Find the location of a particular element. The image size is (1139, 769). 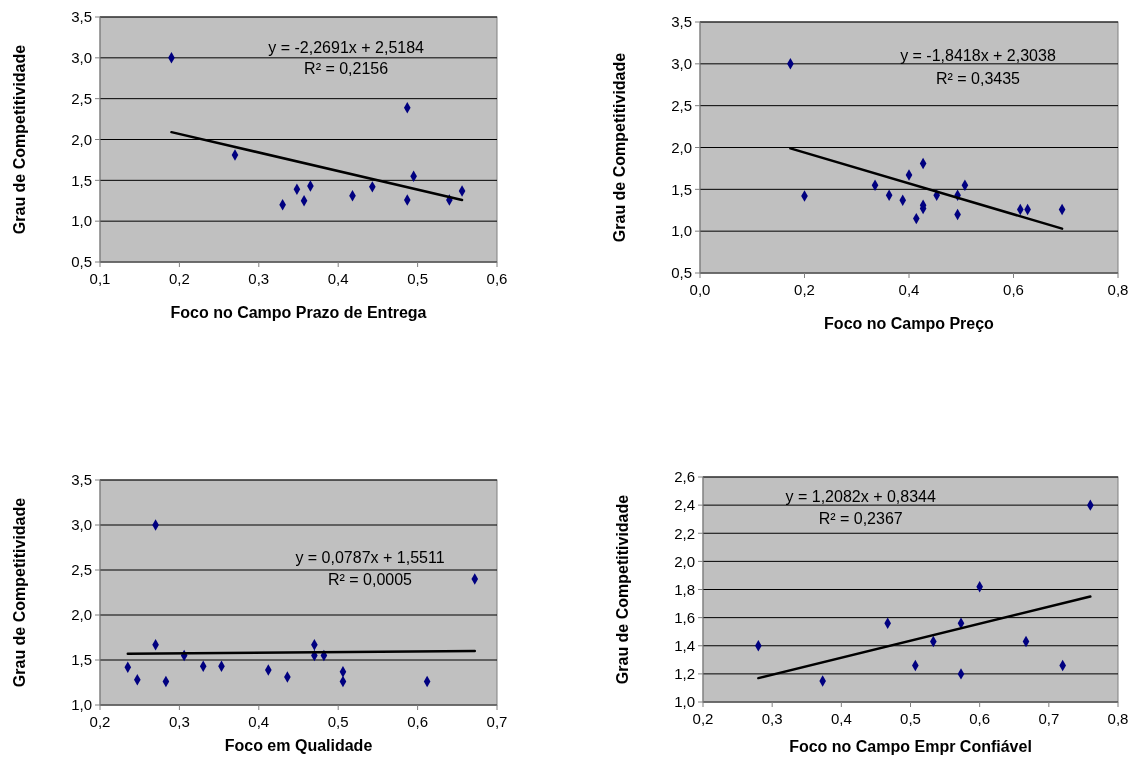

y-tick-label: 2,2 is located at coordinates (684, 533).